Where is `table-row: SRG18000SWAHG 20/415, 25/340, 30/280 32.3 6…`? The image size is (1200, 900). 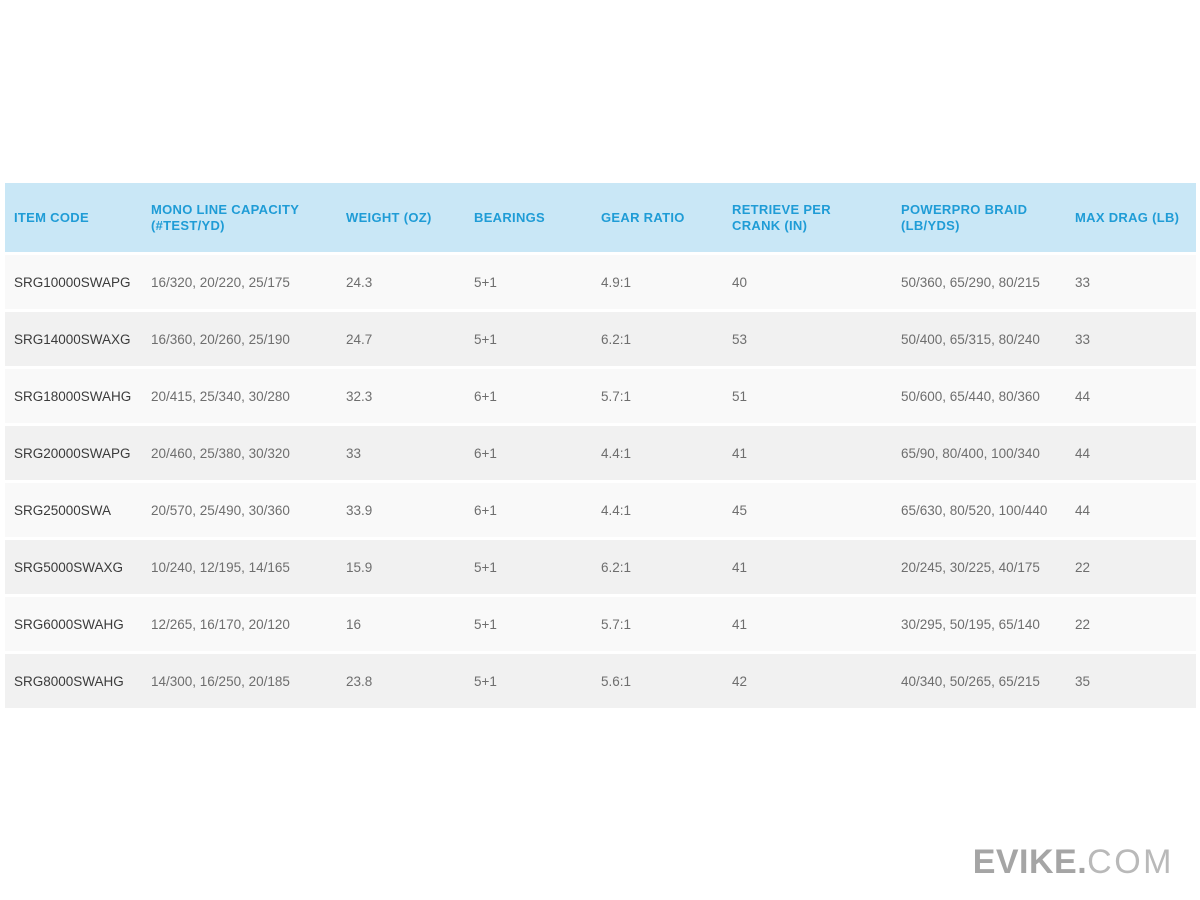 table-row: SRG18000SWAHG 20/415, 25/340, 30/280 32.3 6… is located at coordinates (600, 396).